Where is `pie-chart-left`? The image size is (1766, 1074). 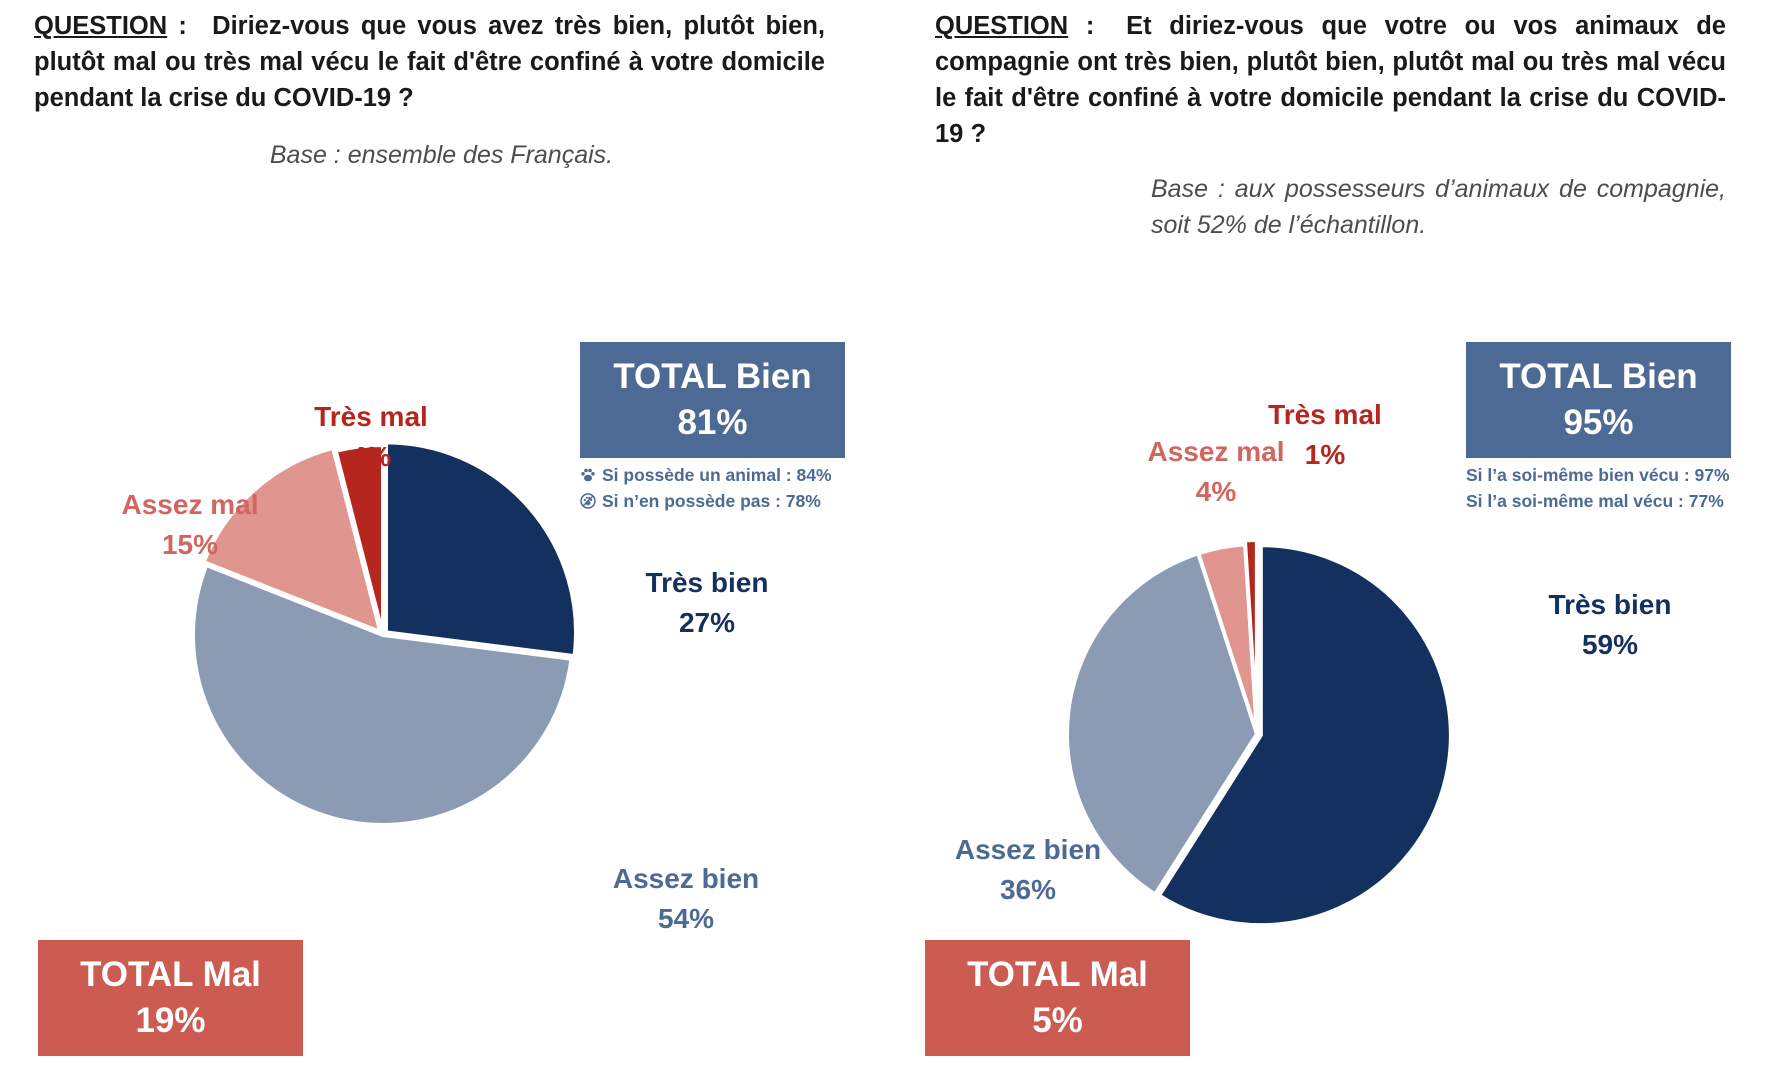 pie-chart-left is located at coordinates (384, 633).